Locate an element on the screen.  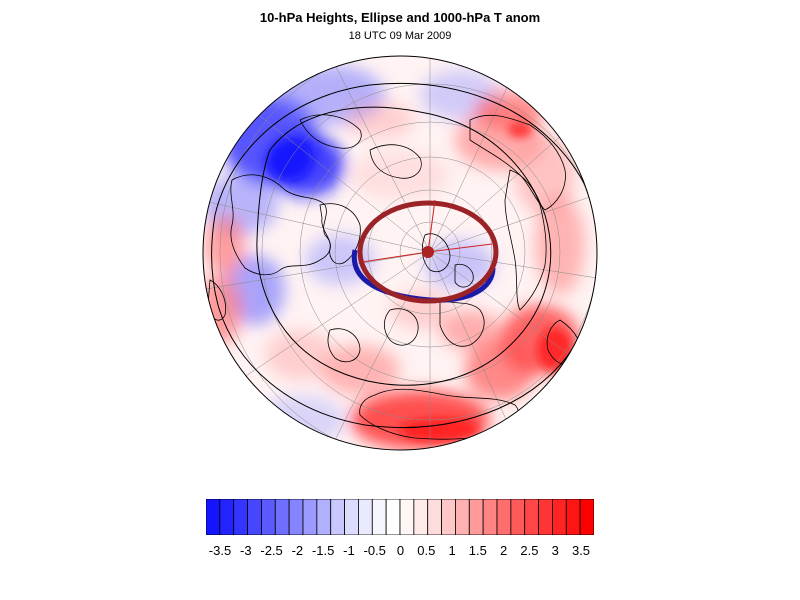
colorbar-tick-label: 1.5 is located at coordinates (477, 550).